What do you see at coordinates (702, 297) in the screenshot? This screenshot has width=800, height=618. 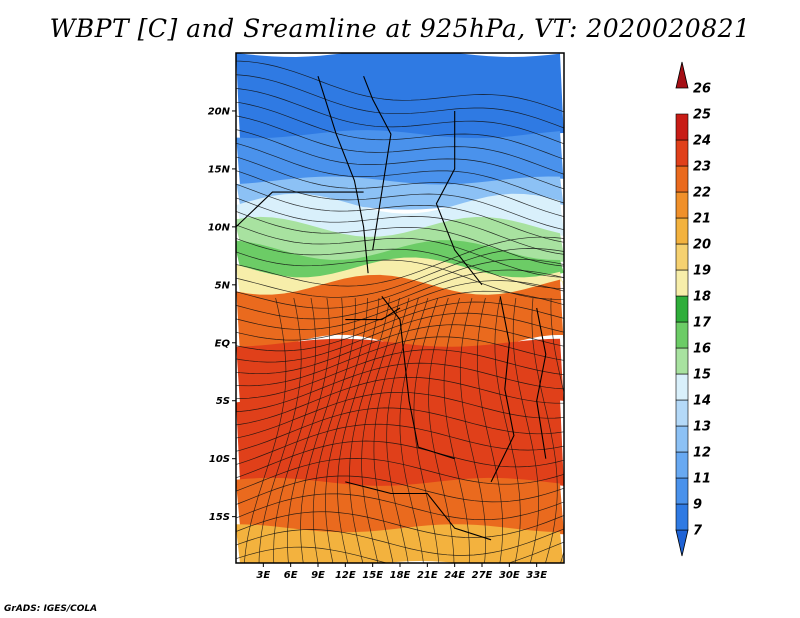 I see `colorbar-label: 18` at bounding box center [702, 297].